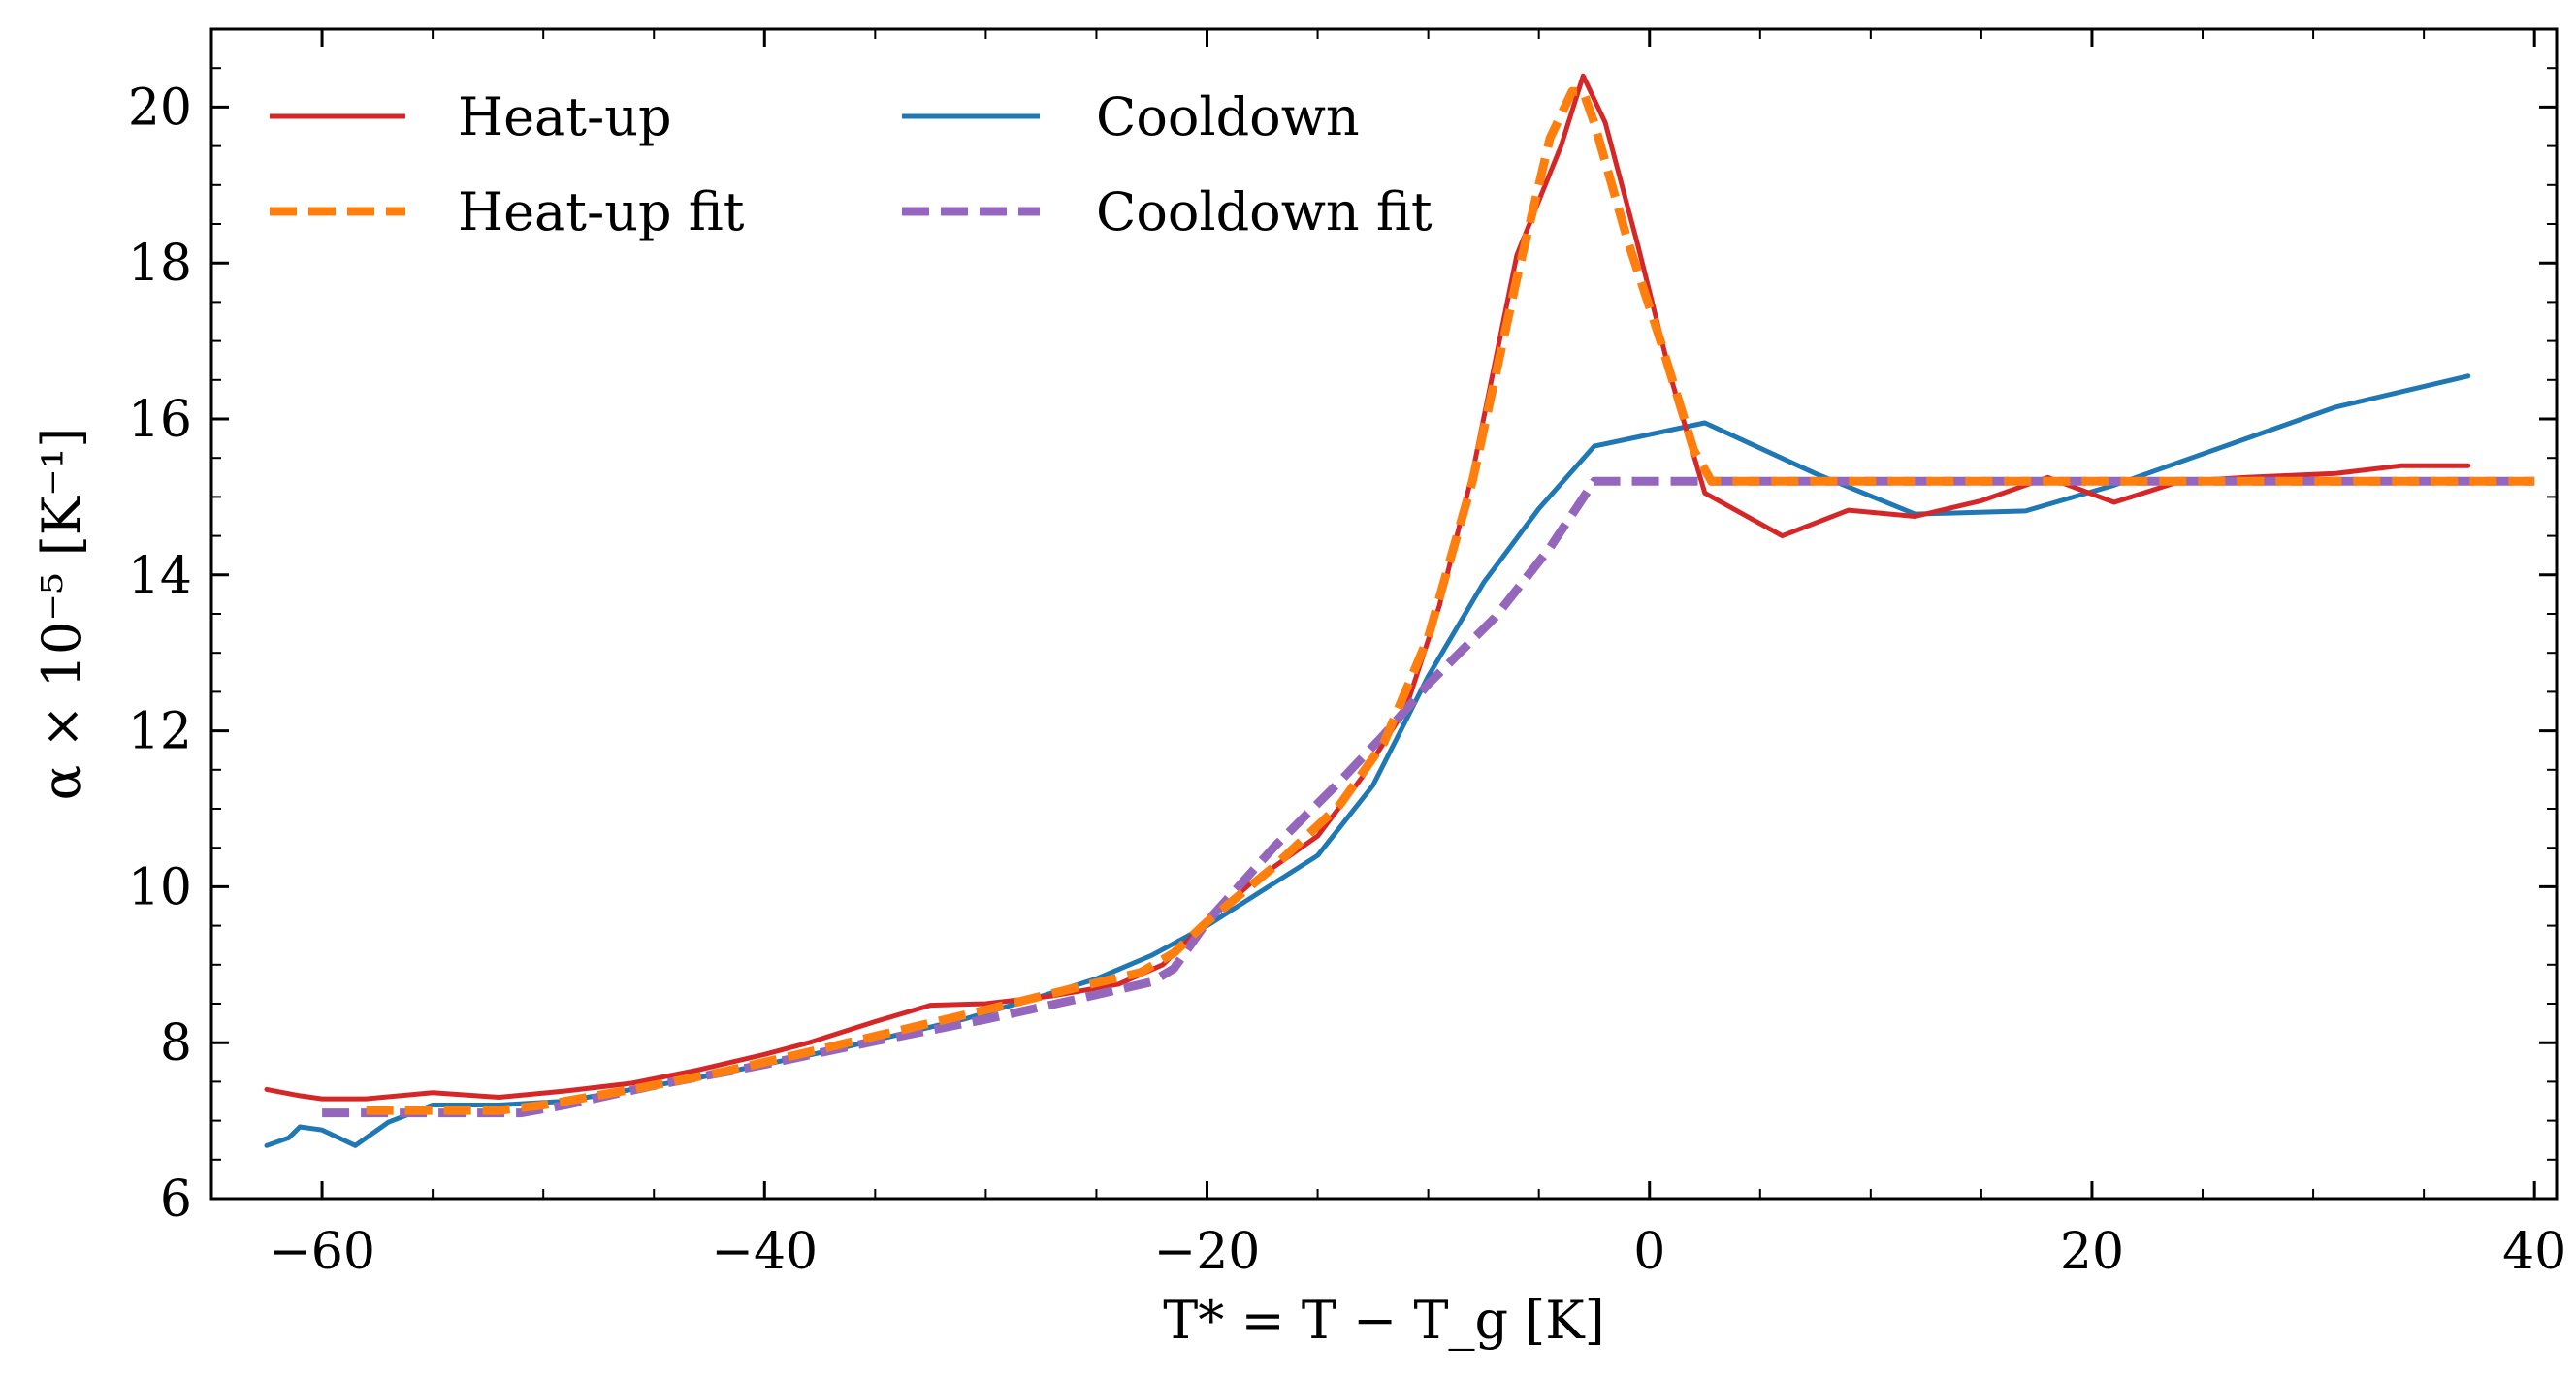  I want to click on x-tick-label: −20, so click(1207, 1252).